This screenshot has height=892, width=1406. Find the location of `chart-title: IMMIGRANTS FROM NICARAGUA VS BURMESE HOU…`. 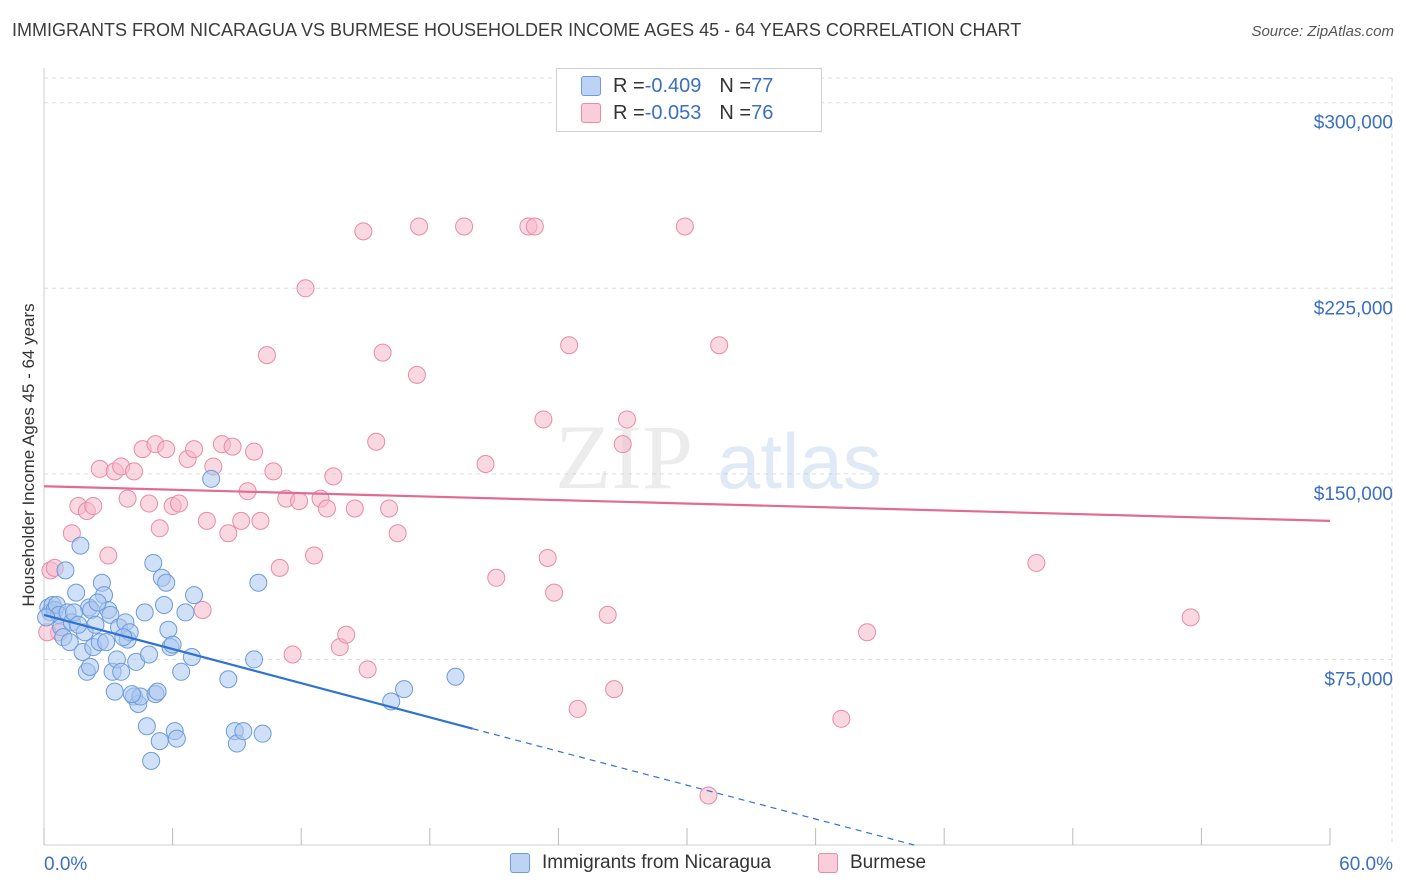

chart-title: IMMIGRANTS FROM NICARAGUA VS BURMESE HOU… is located at coordinates (517, 30).